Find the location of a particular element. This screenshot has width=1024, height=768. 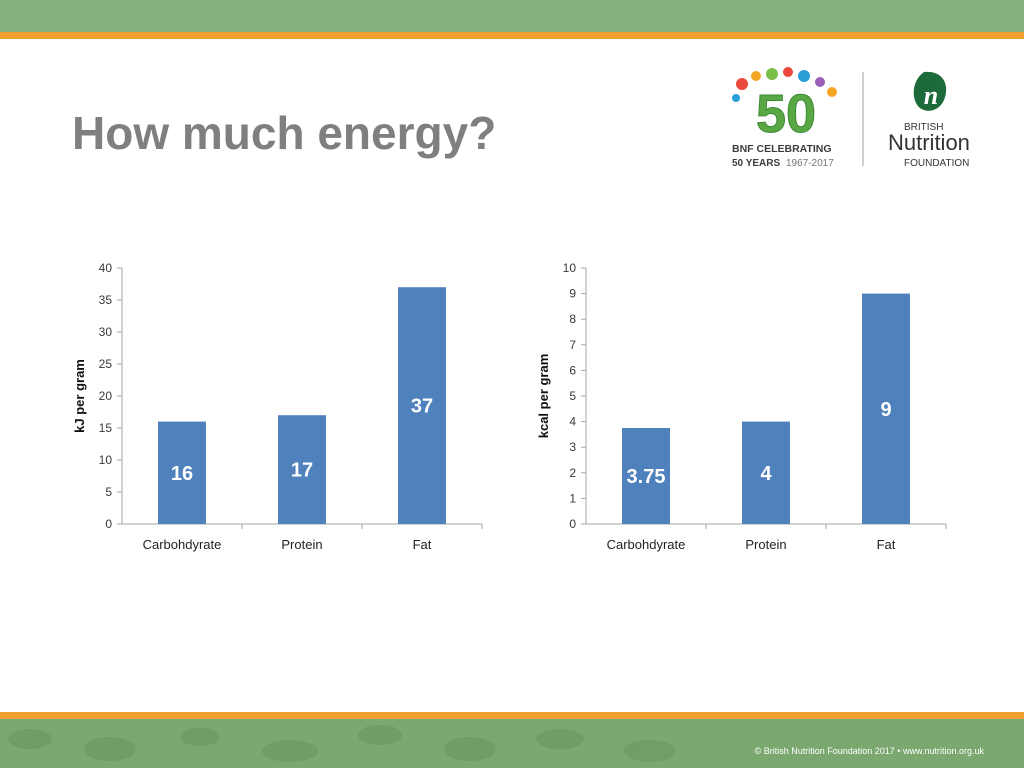

bnf-line3: FOUNDATION is located at coordinates (936, 163).